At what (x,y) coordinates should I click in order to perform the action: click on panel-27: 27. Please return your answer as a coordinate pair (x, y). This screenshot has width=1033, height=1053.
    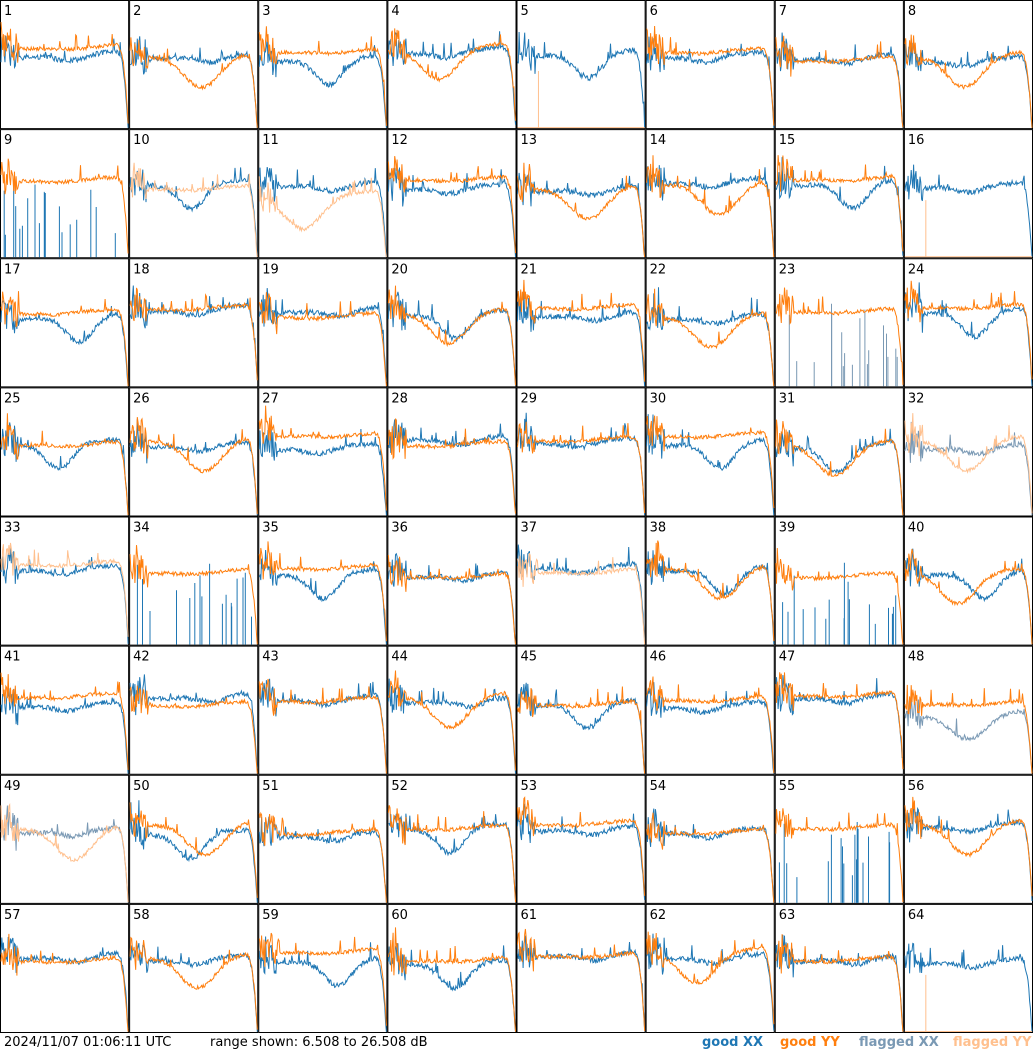
    Looking at the image, I should click on (323, 452).